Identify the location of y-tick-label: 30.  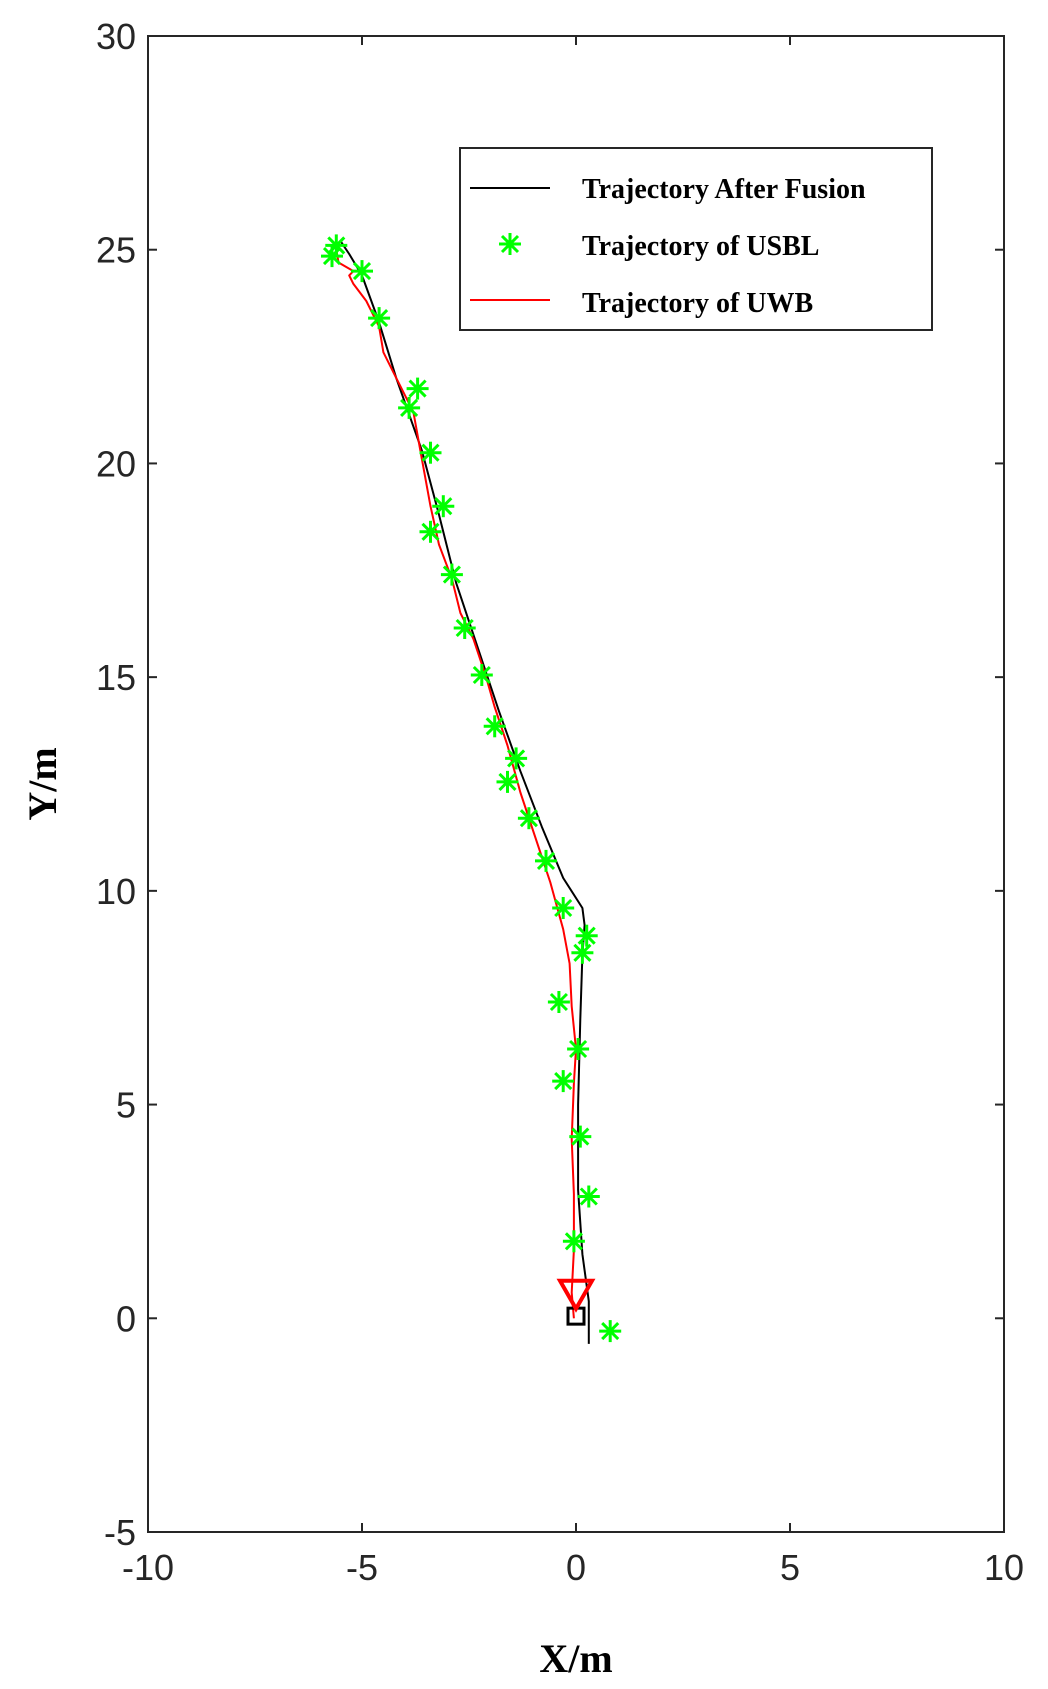
(116, 36).